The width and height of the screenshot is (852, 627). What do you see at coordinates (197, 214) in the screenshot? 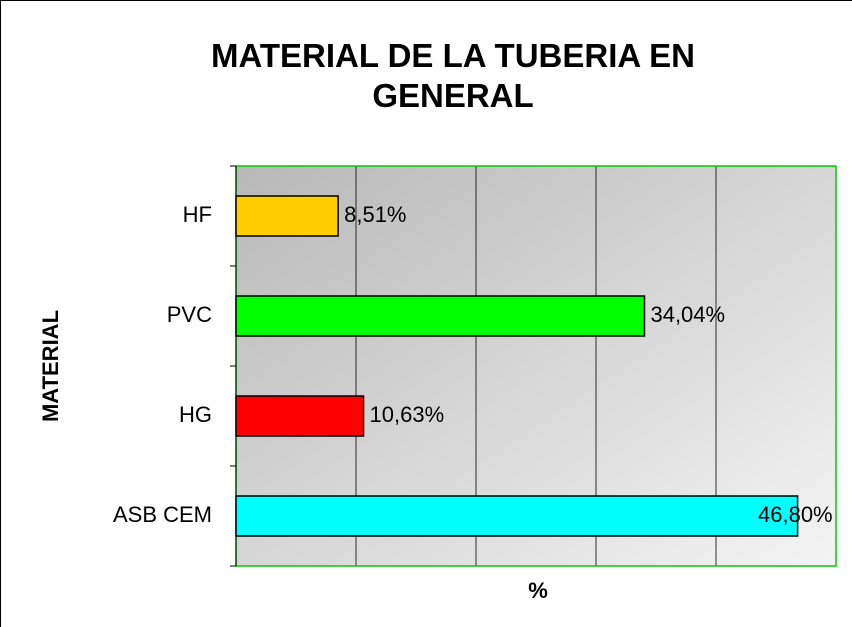
I see `y-tick-label: HF` at bounding box center [197, 214].